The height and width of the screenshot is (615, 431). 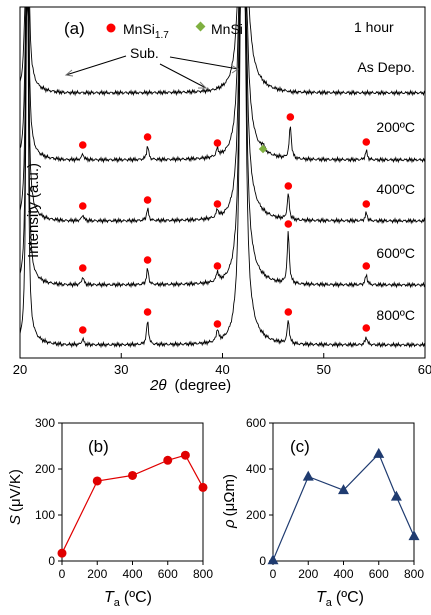 What do you see at coordinates (324, 369) in the screenshot?
I see `xrd-x-tick-label: 50` at bounding box center [324, 369].